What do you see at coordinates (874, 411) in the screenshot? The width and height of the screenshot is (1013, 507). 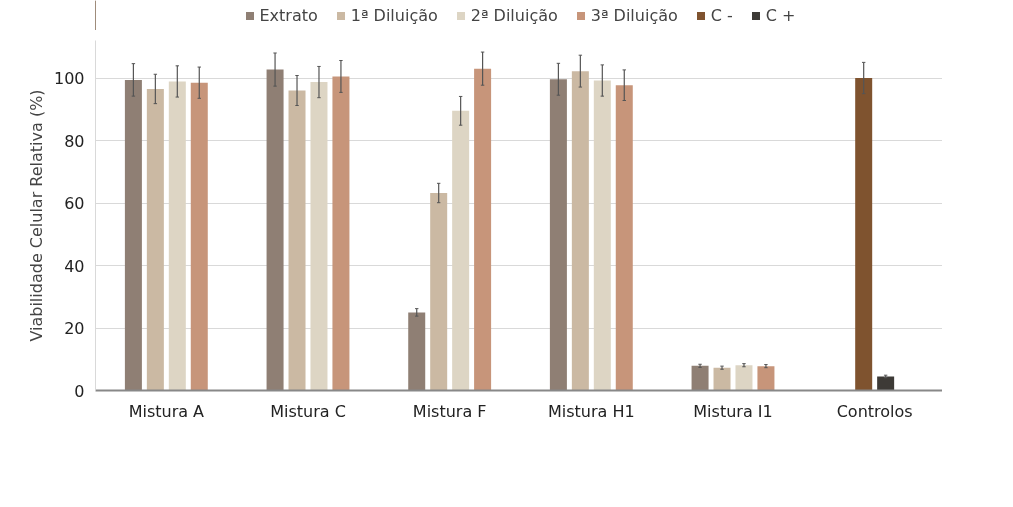 I see `x-tick-label: Controlos` at bounding box center [874, 411].